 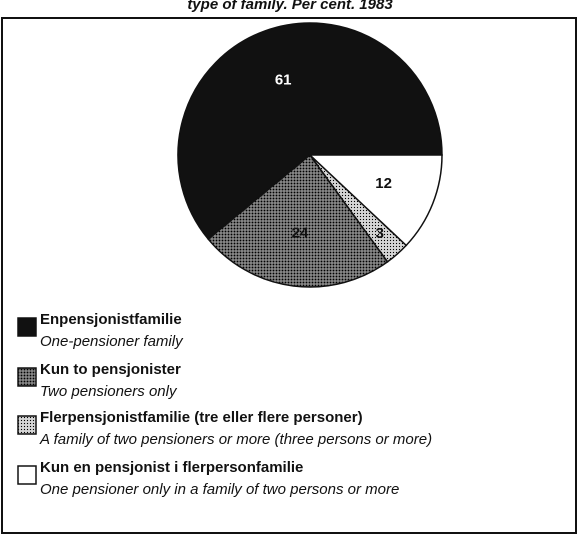 What do you see at coordinates (283, 79) in the screenshot?
I see `data-label: 61` at bounding box center [283, 79].